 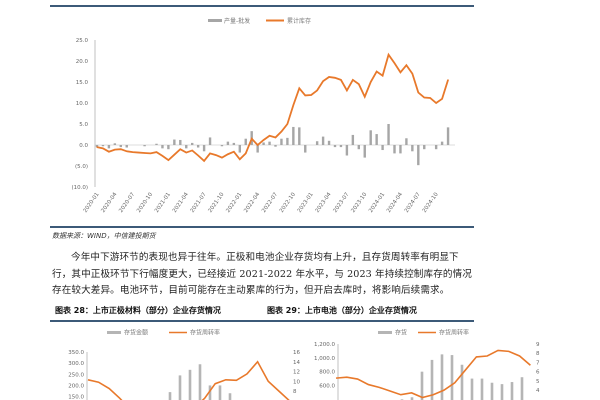 What do you see at coordinates (296, 363) in the screenshot?
I see `fig28-y-tick-right: 14` at bounding box center [296, 363].